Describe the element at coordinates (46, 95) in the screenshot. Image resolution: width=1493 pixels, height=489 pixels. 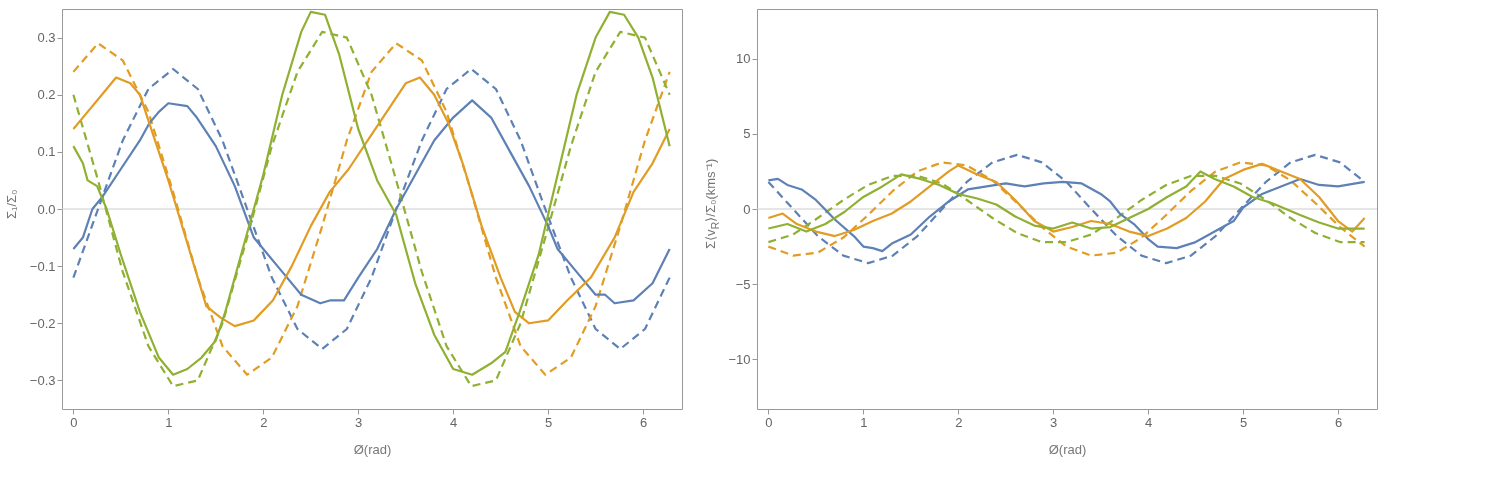
I see `y-tick-label: 0.2` at that location.